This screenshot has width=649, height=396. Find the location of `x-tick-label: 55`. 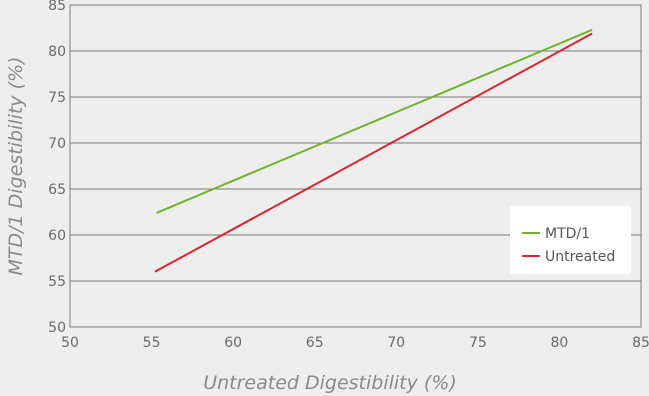

x-tick-label: 55 is located at coordinates (152, 343).